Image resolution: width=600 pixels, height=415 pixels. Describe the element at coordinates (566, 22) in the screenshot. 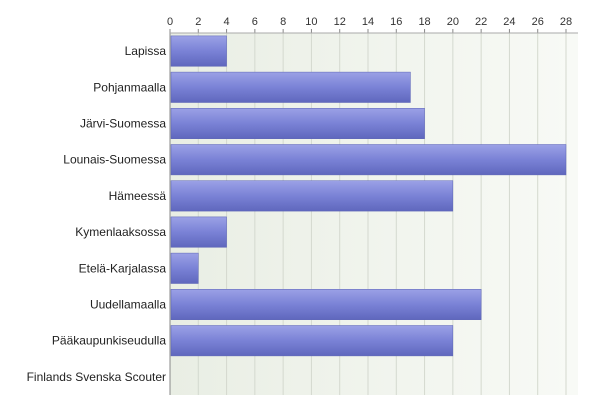

I see `x-tick-label: 28` at that location.